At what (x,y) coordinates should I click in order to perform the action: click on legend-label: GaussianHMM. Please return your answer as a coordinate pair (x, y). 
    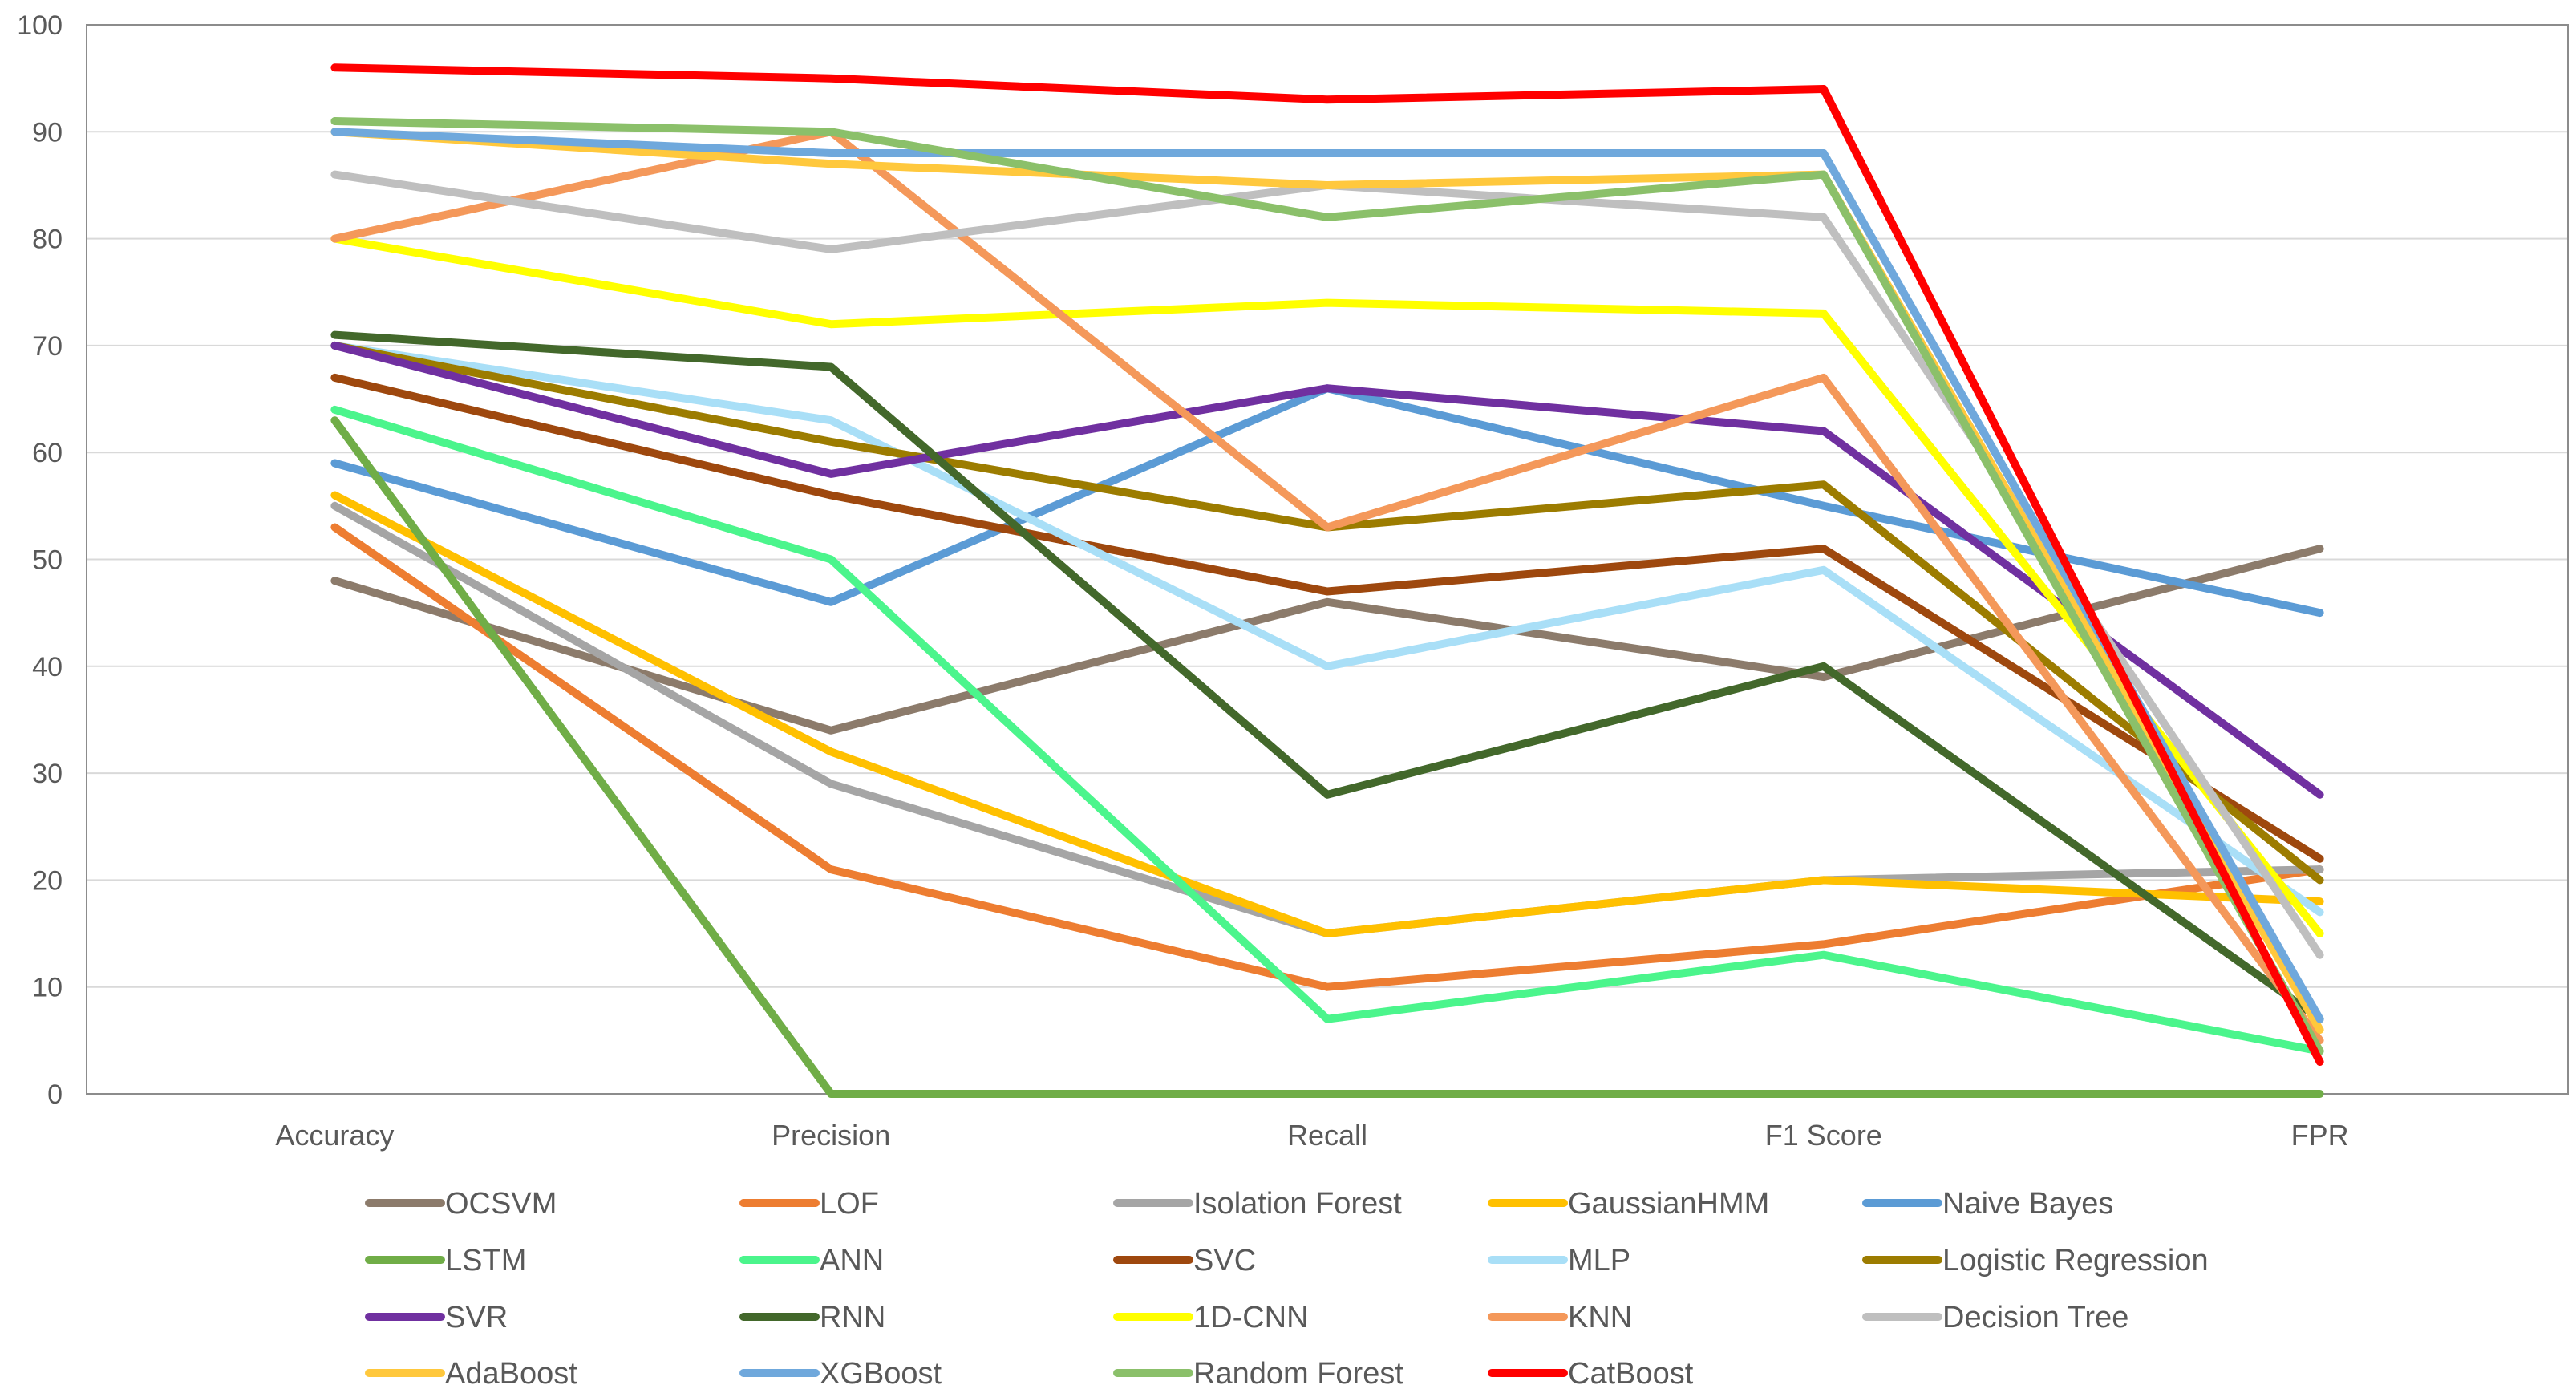
    Looking at the image, I should click on (1669, 1204).